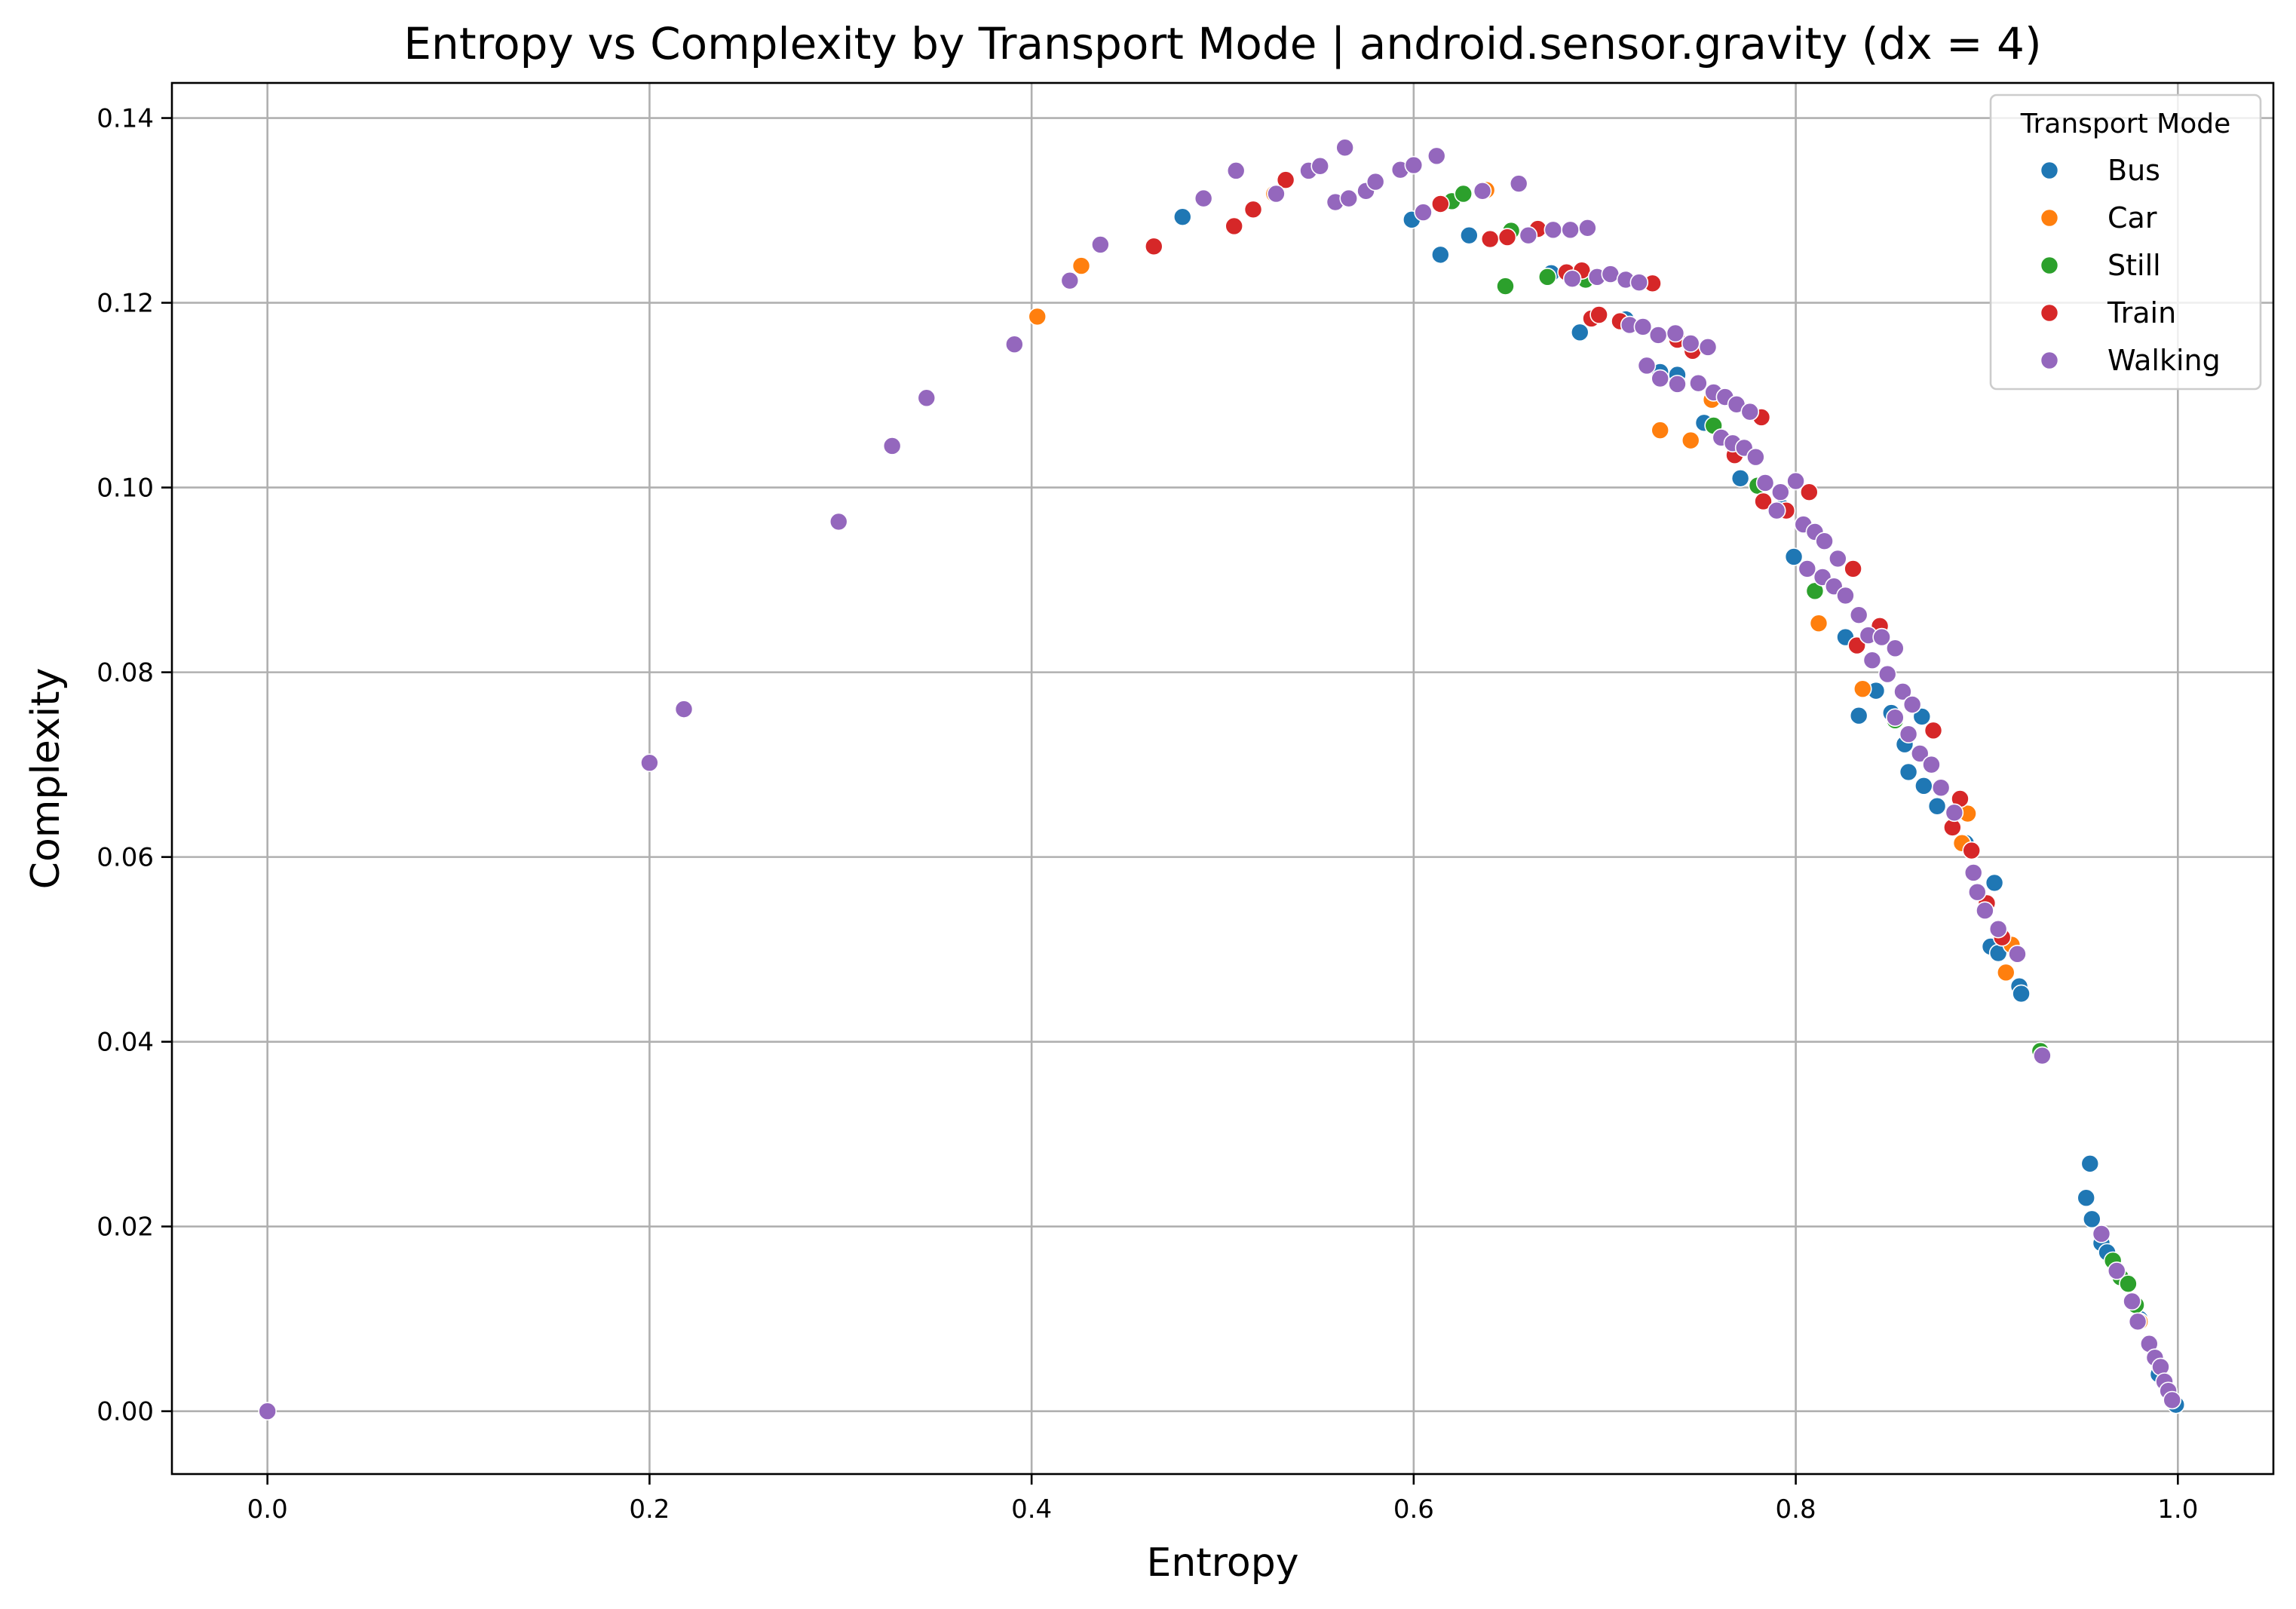  What do you see at coordinates (2132, 217) in the screenshot?
I see `legend-label: Car` at bounding box center [2132, 217].